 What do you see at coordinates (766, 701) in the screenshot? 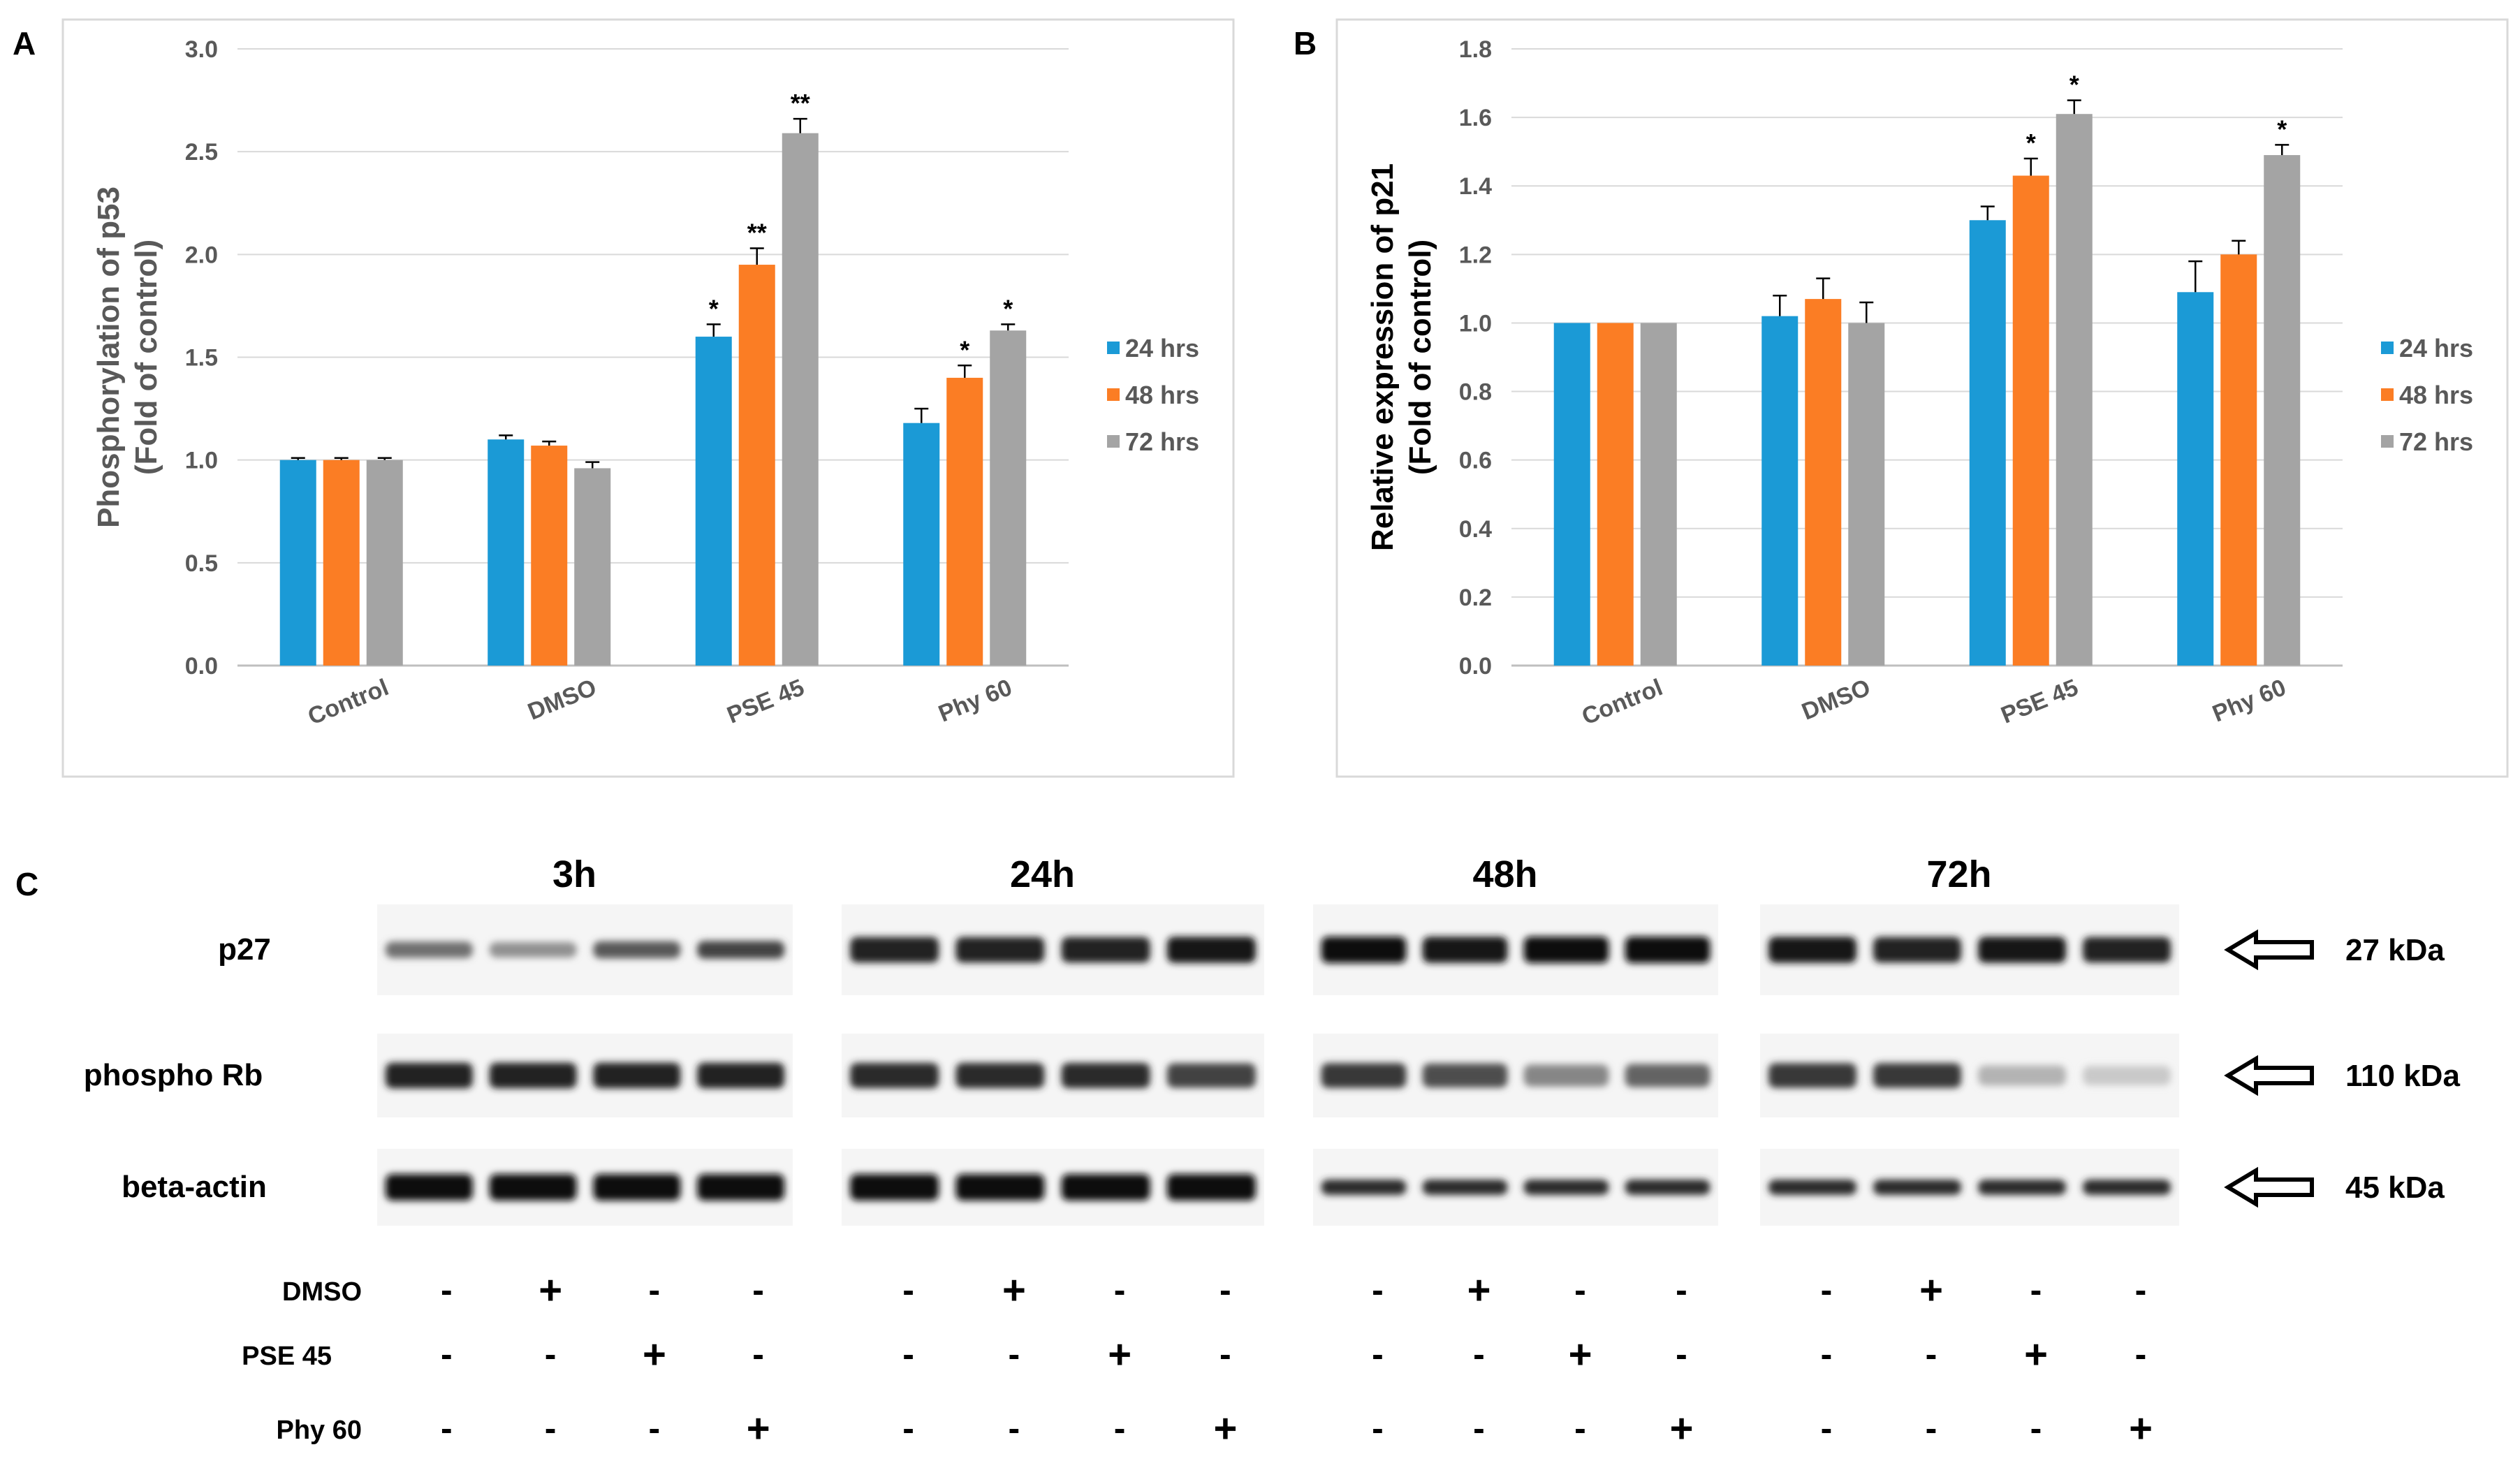
I see `x-tick-label: PSE 45` at bounding box center [766, 701].